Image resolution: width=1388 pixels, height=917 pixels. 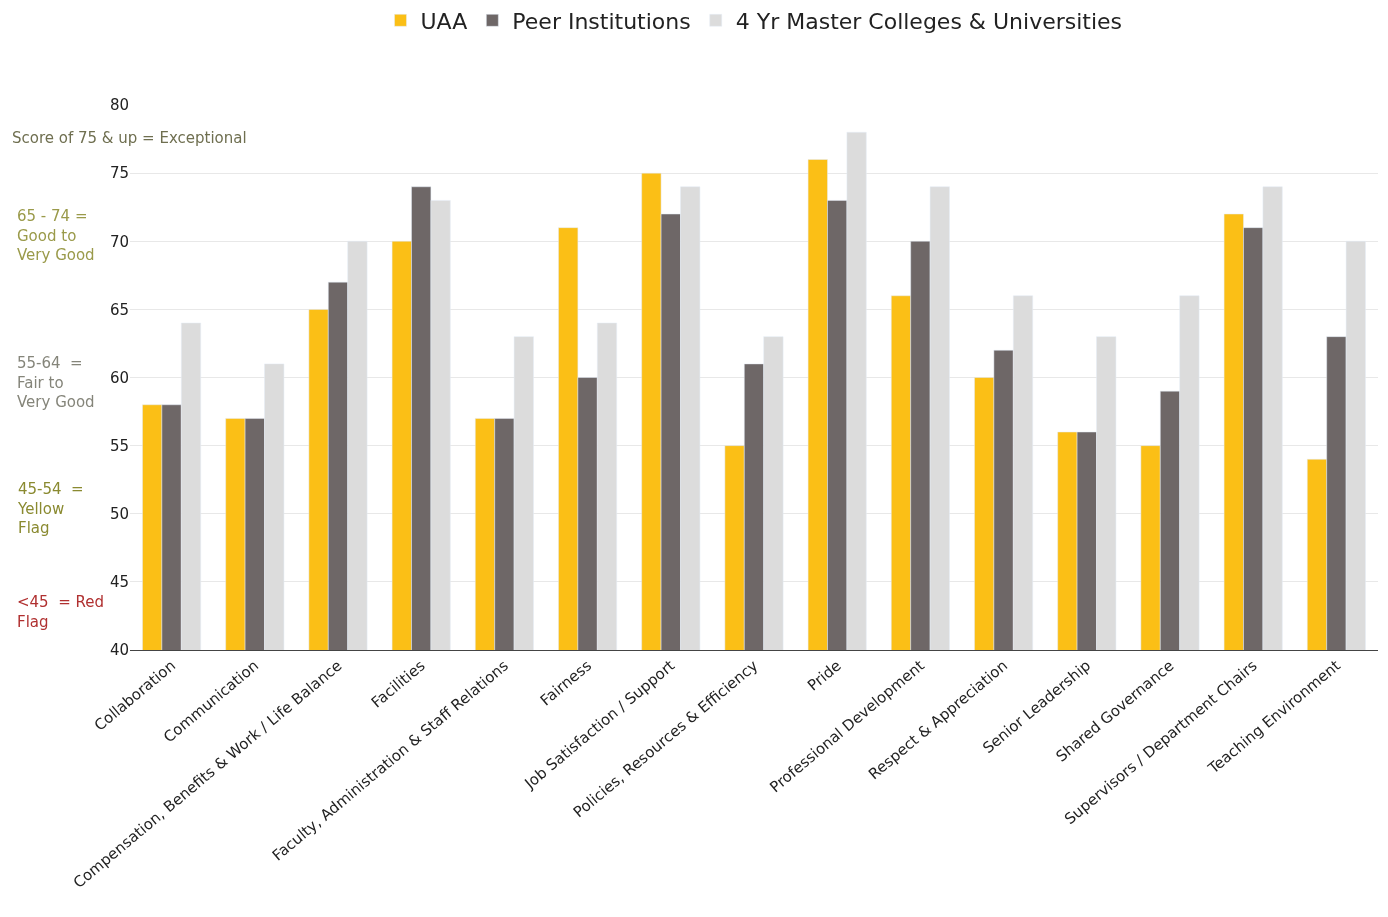 What do you see at coordinates (119, 650) in the screenshot?
I see `y-tick-label: 40` at bounding box center [119, 650].